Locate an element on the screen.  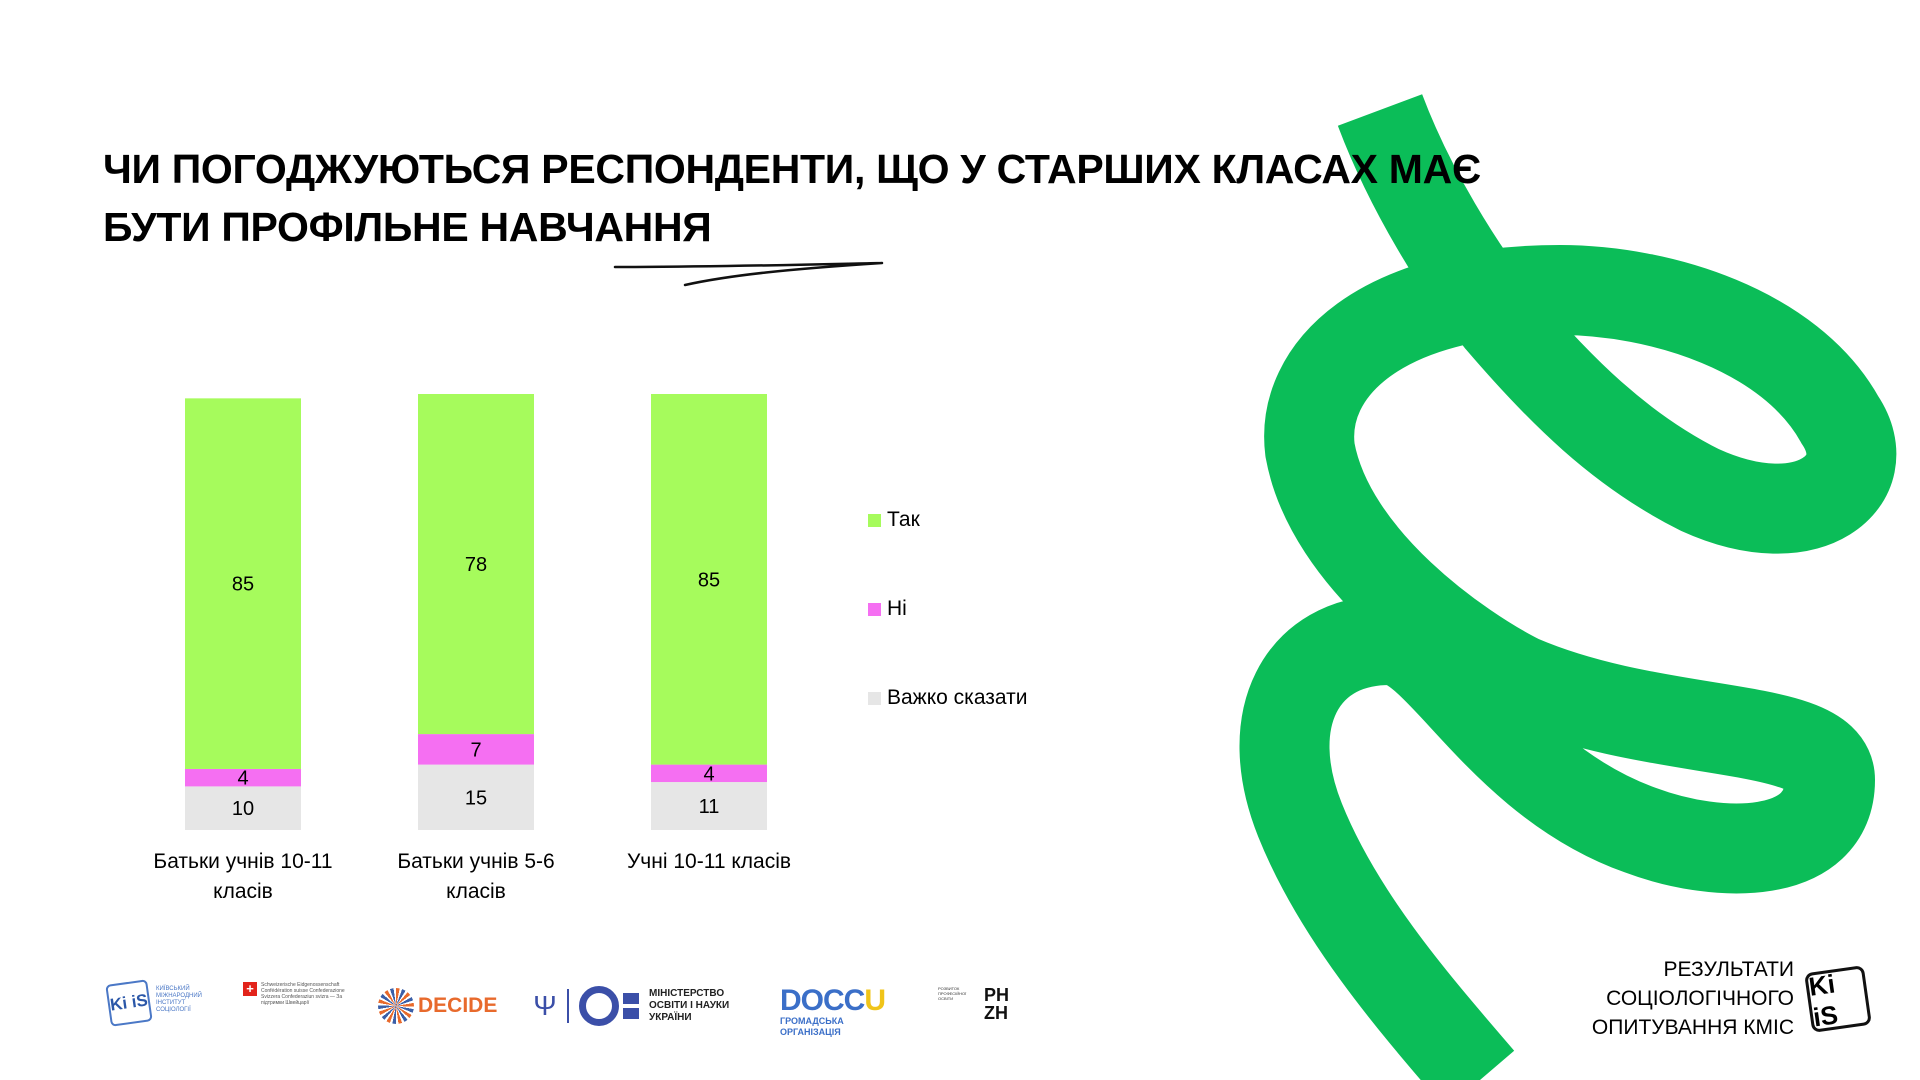
trident-icon: Ψ is located at coordinates (545, 1005).